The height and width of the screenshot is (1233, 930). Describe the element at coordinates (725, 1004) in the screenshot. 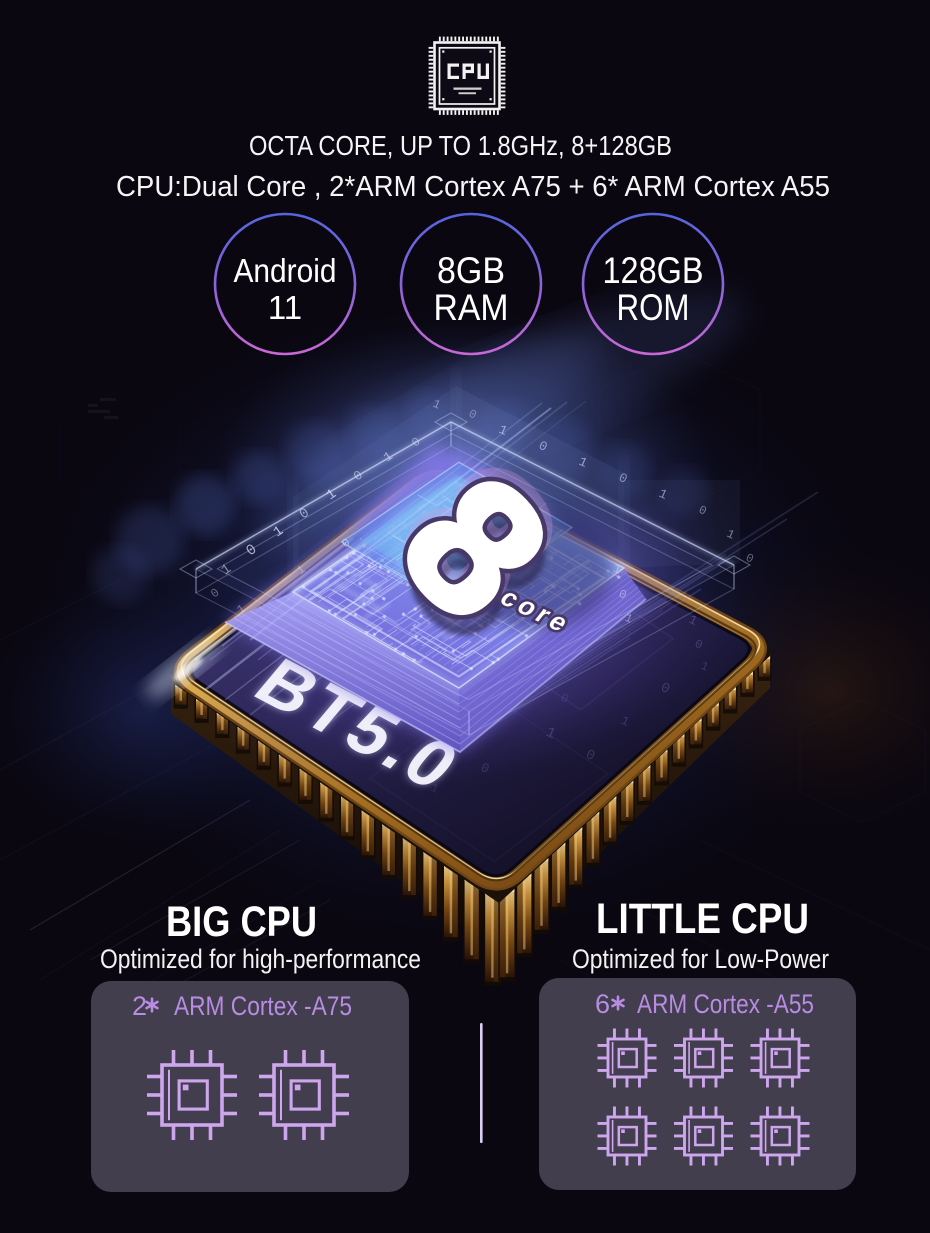

I see `svg-text: ARM Cortex -A55` at that location.